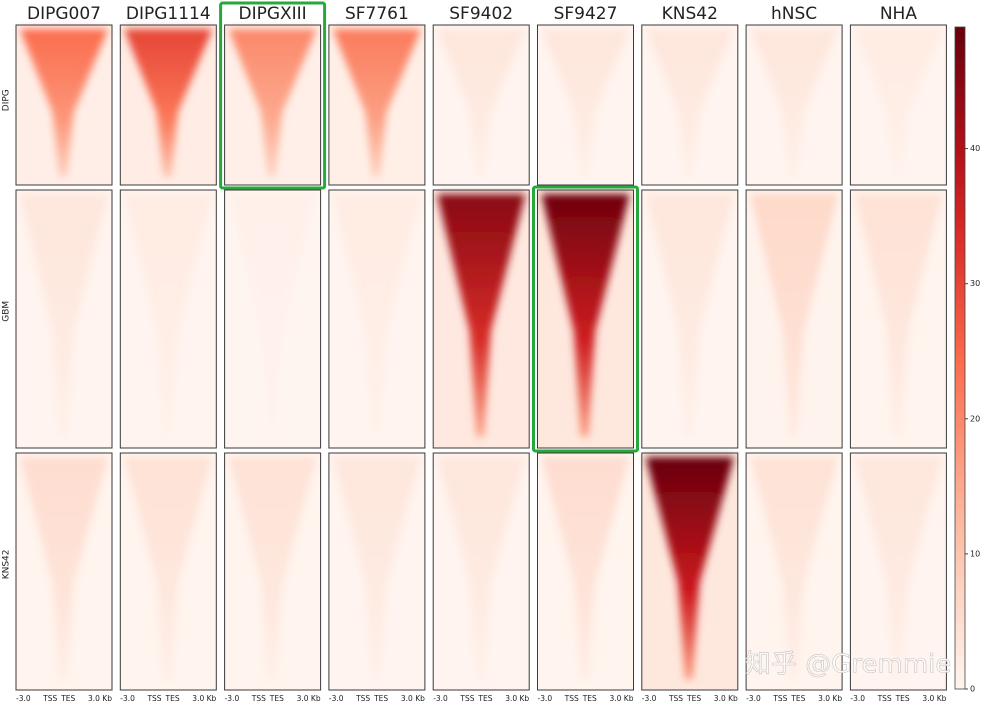  Describe the element at coordinates (7, 311) in the screenshot. I see `row-label: GBM` at that location.